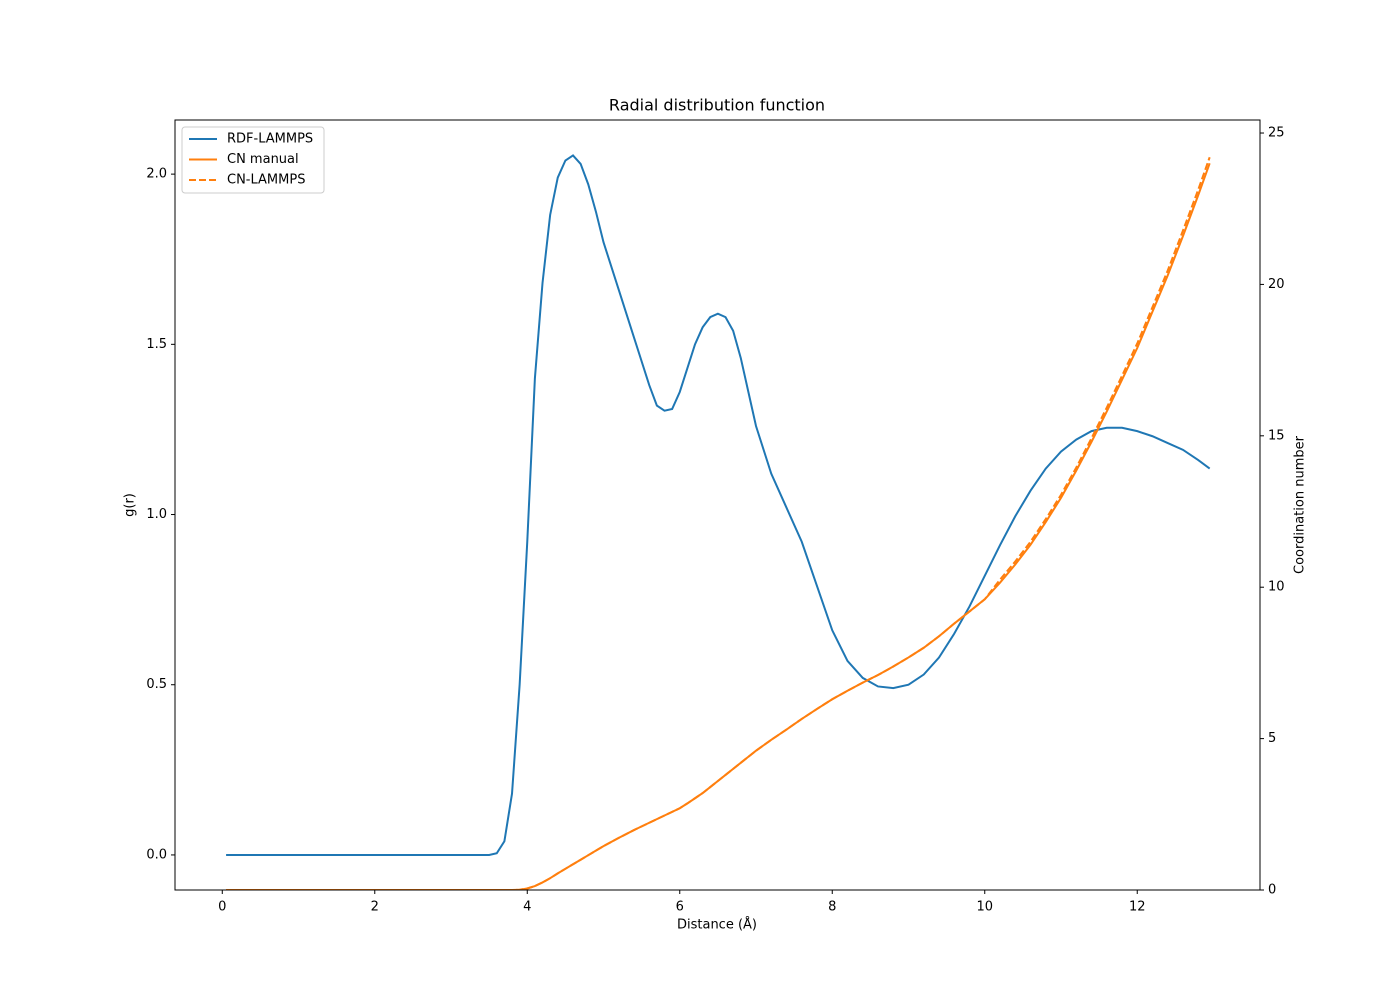 The height and width of the screenshot is (1000, 1400). What do you see at coordinates (130, 505) in the screenshot?
I see `y-axis-label: g(r)` at bounding box center [130, 505].